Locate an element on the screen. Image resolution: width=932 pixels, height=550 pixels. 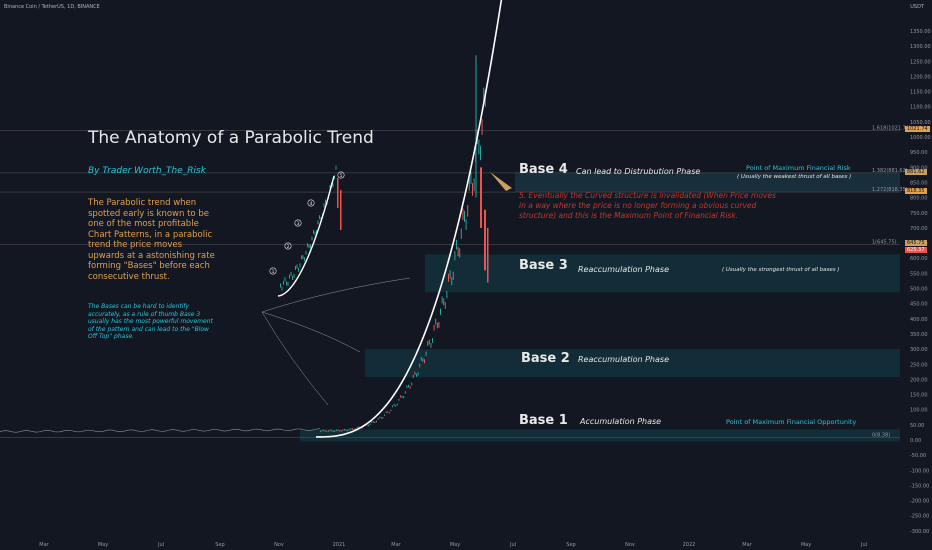
inset-parabolic-curve is located at coordinates (306, 236).